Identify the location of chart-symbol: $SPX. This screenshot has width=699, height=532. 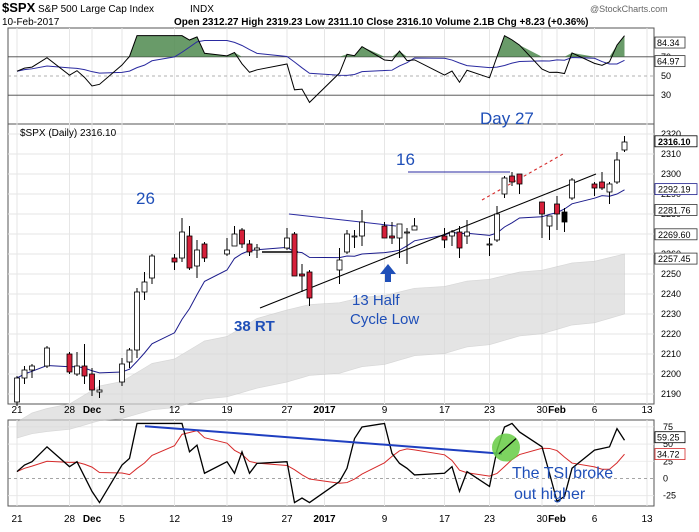
(19, 7).